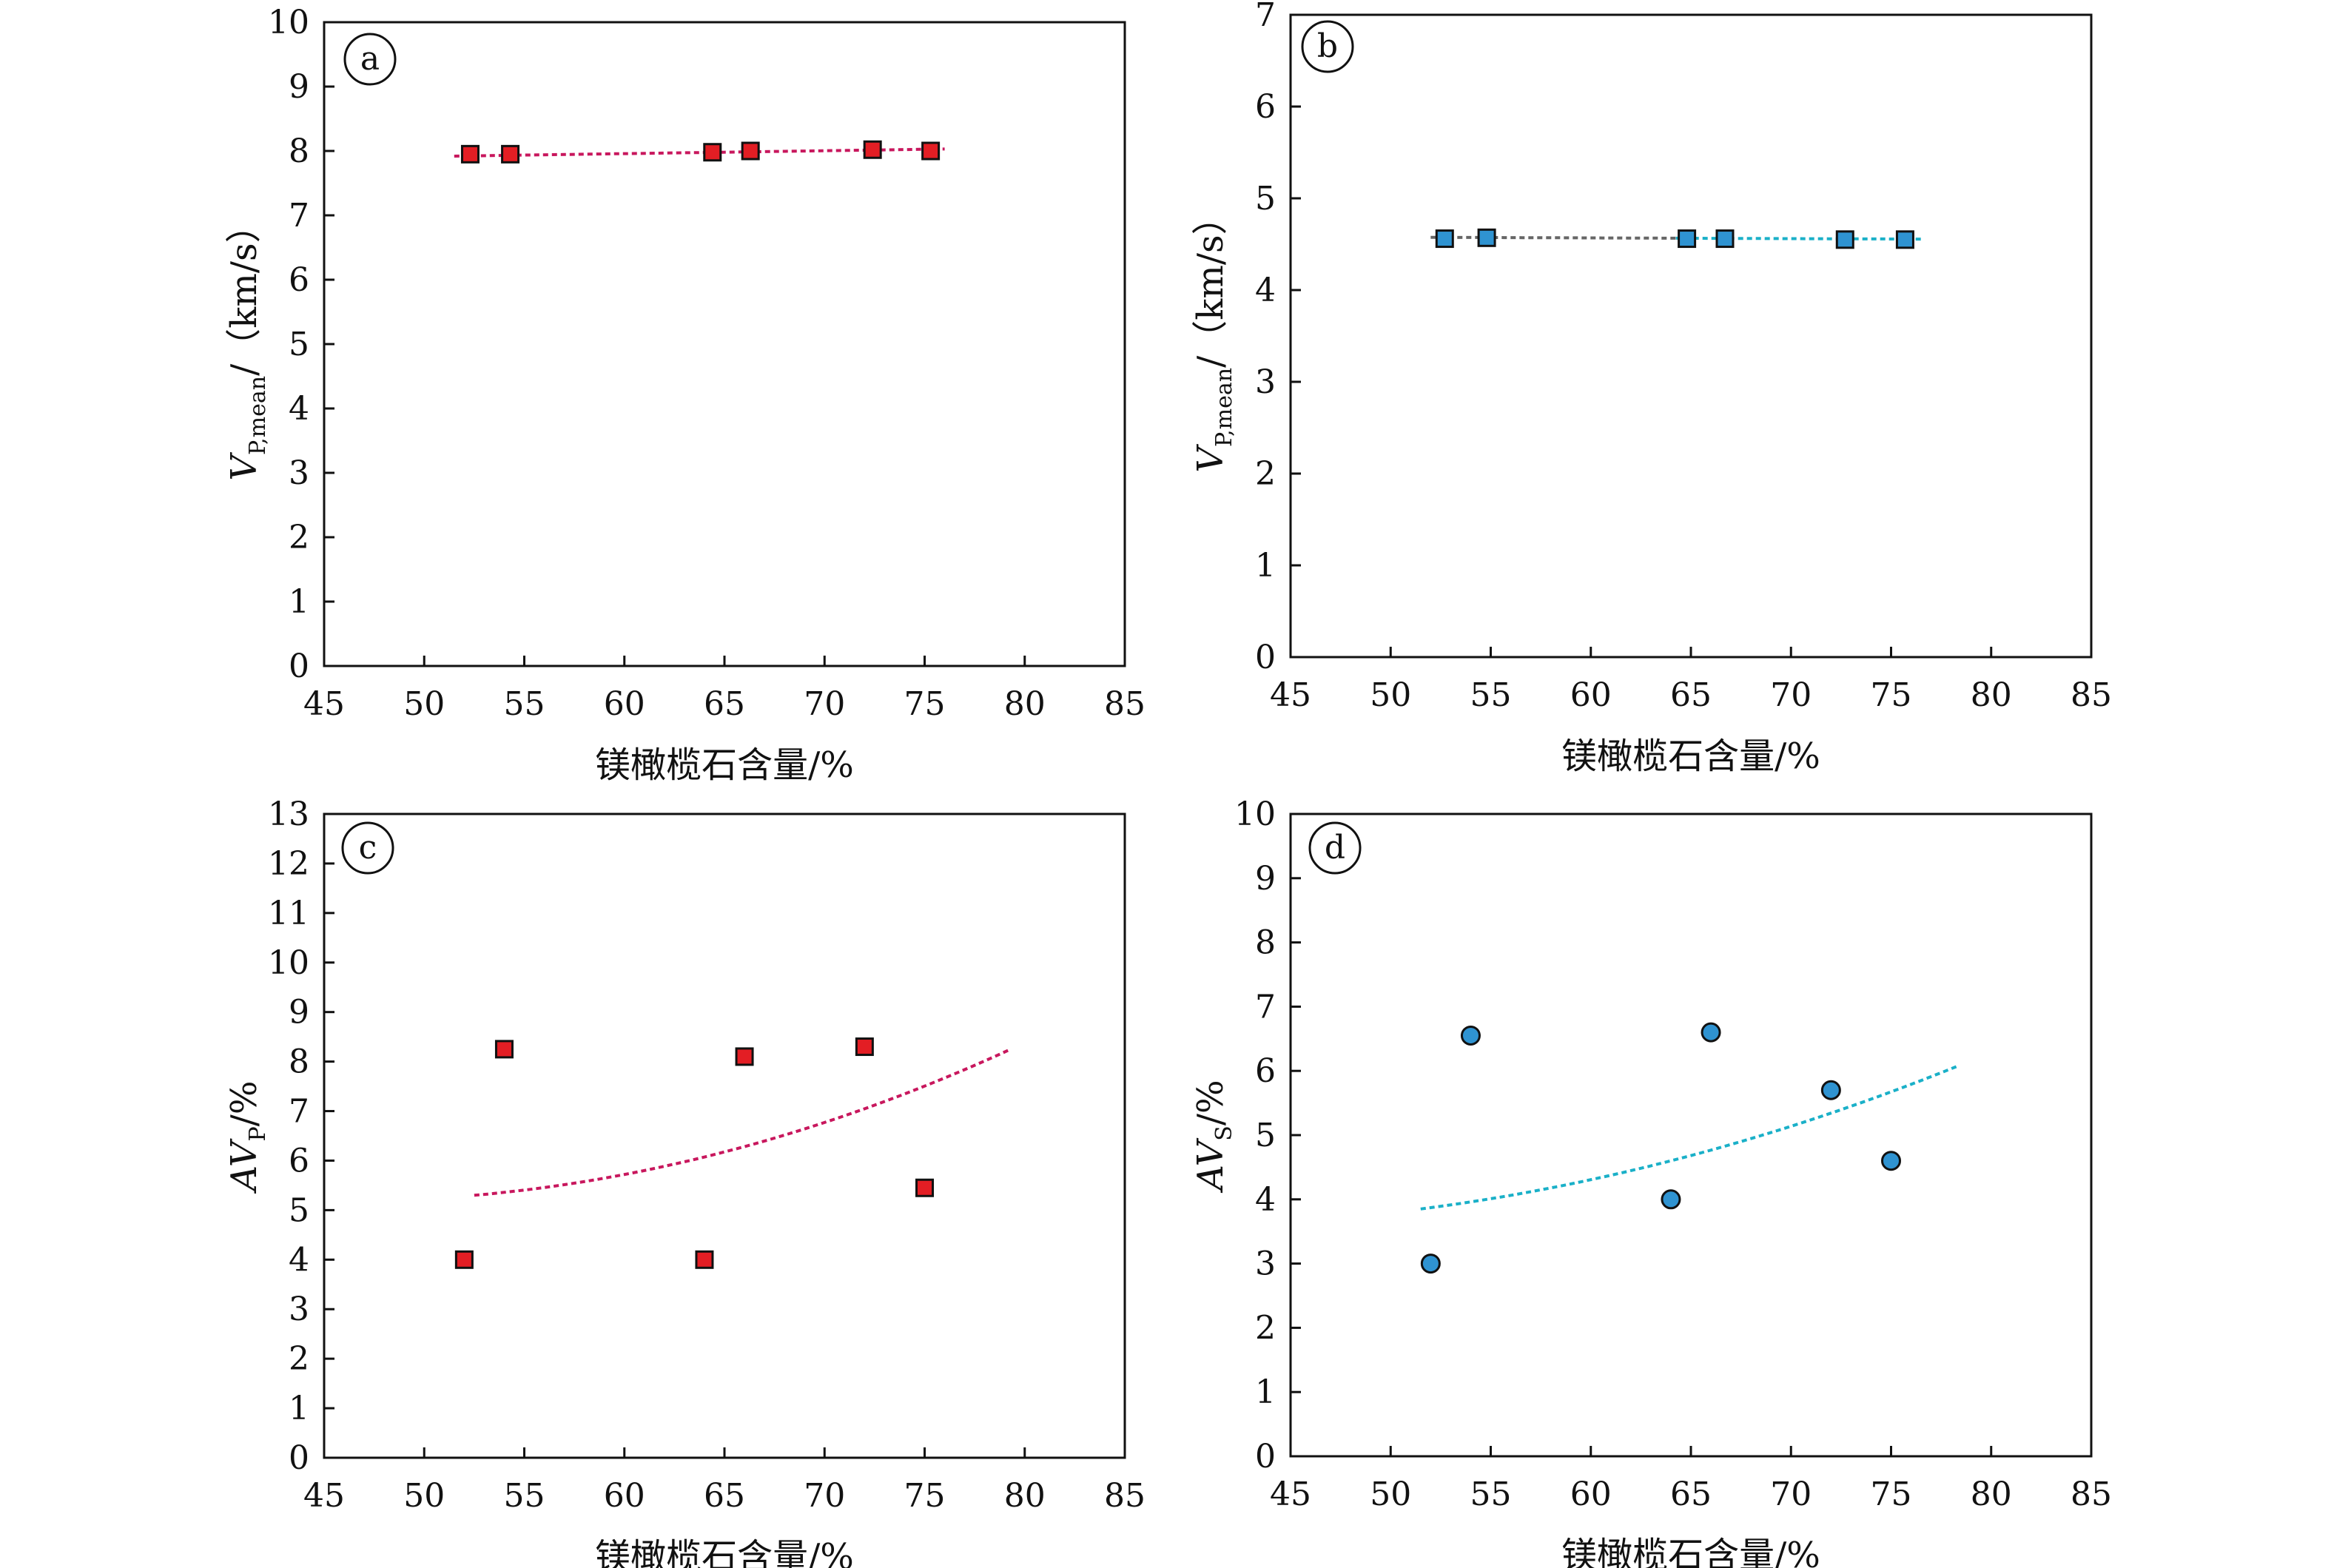  I want to click on x-tick-label: 80, so click(1991, 1494).